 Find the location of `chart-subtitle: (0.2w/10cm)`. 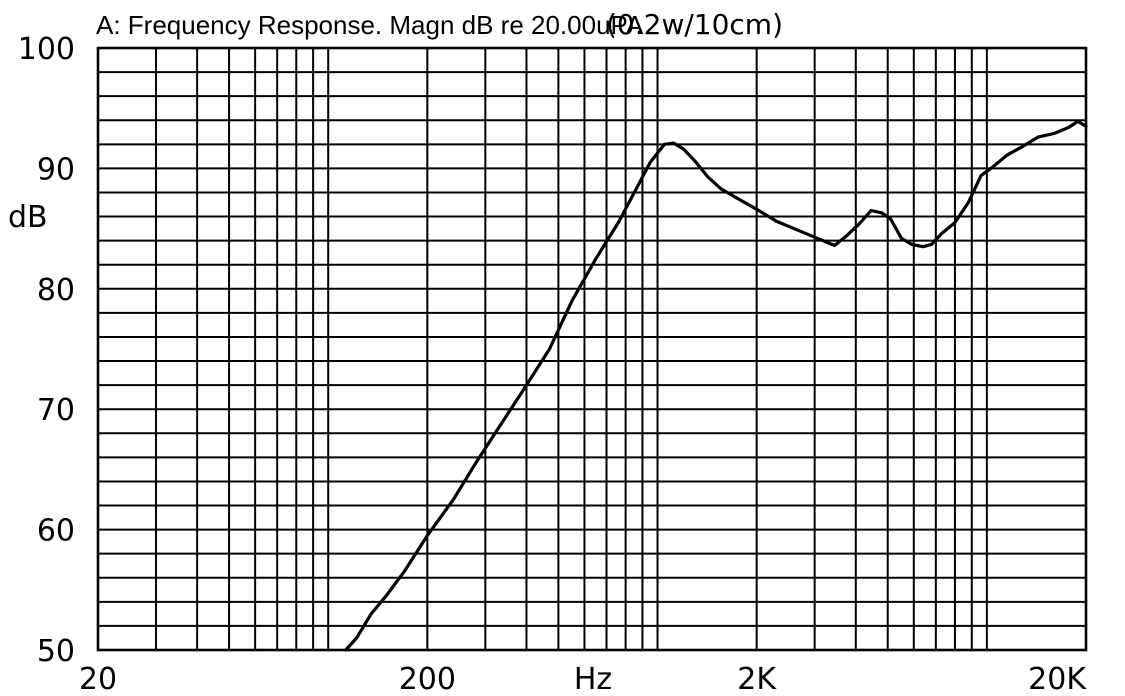

chart-subtitle: (0.2w/10cm) is located at coordinates (694, 24).